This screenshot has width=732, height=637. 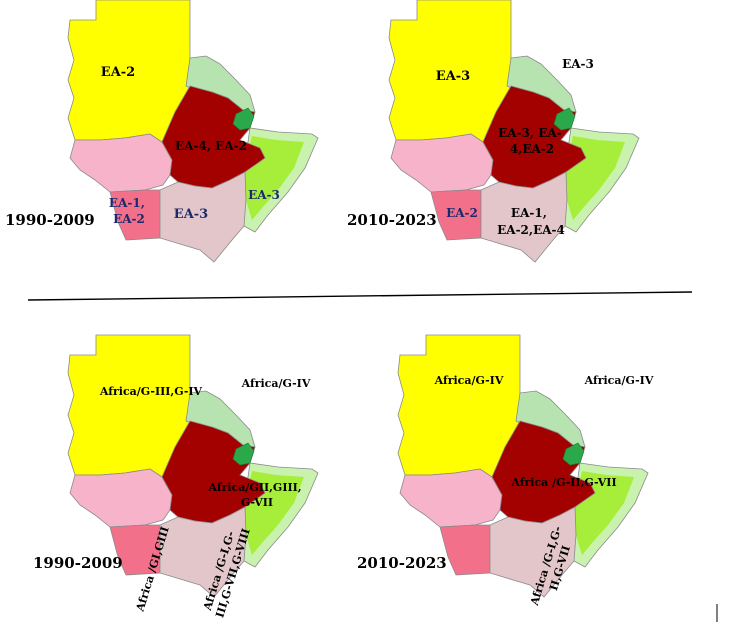 I want to click on ethiopia-label-line-1: Africa/GII,GIII,, so click(x=255, y=487).